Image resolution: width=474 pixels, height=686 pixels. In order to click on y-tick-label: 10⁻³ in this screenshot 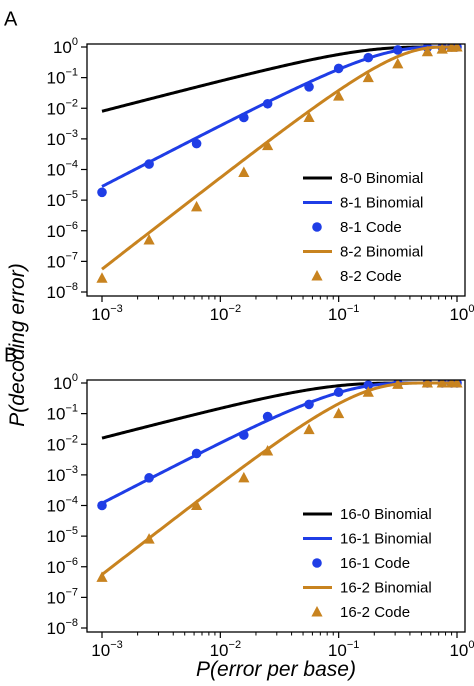, I will do `click(62, 138)`.